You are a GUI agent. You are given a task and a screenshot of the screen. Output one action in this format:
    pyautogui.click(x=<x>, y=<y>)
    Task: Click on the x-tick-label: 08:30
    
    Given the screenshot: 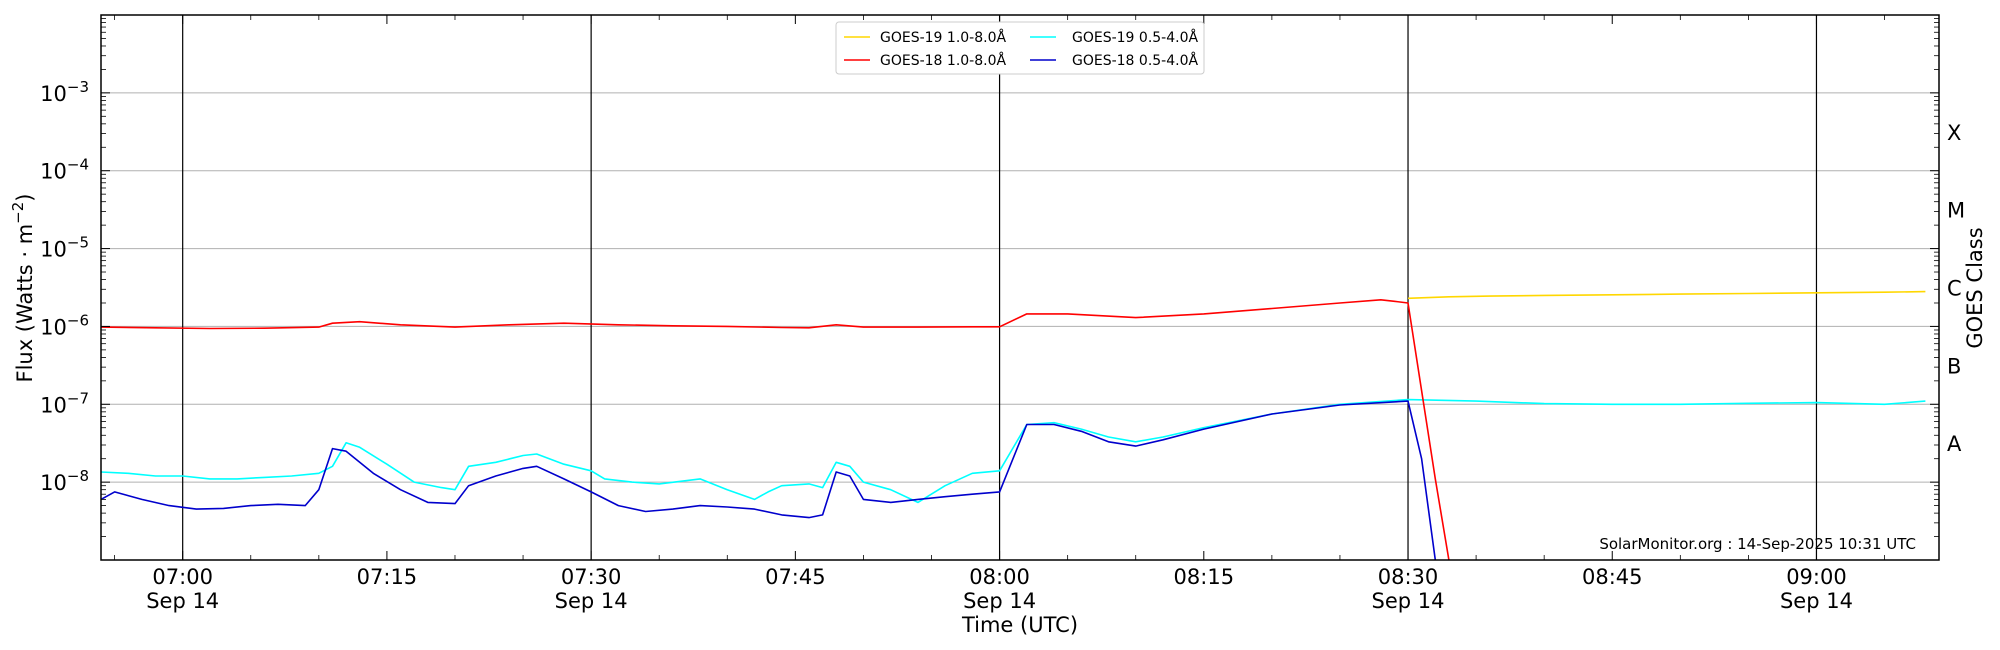 What is the action you would take?
    pyautogui.click(x=1408, y=577)
    